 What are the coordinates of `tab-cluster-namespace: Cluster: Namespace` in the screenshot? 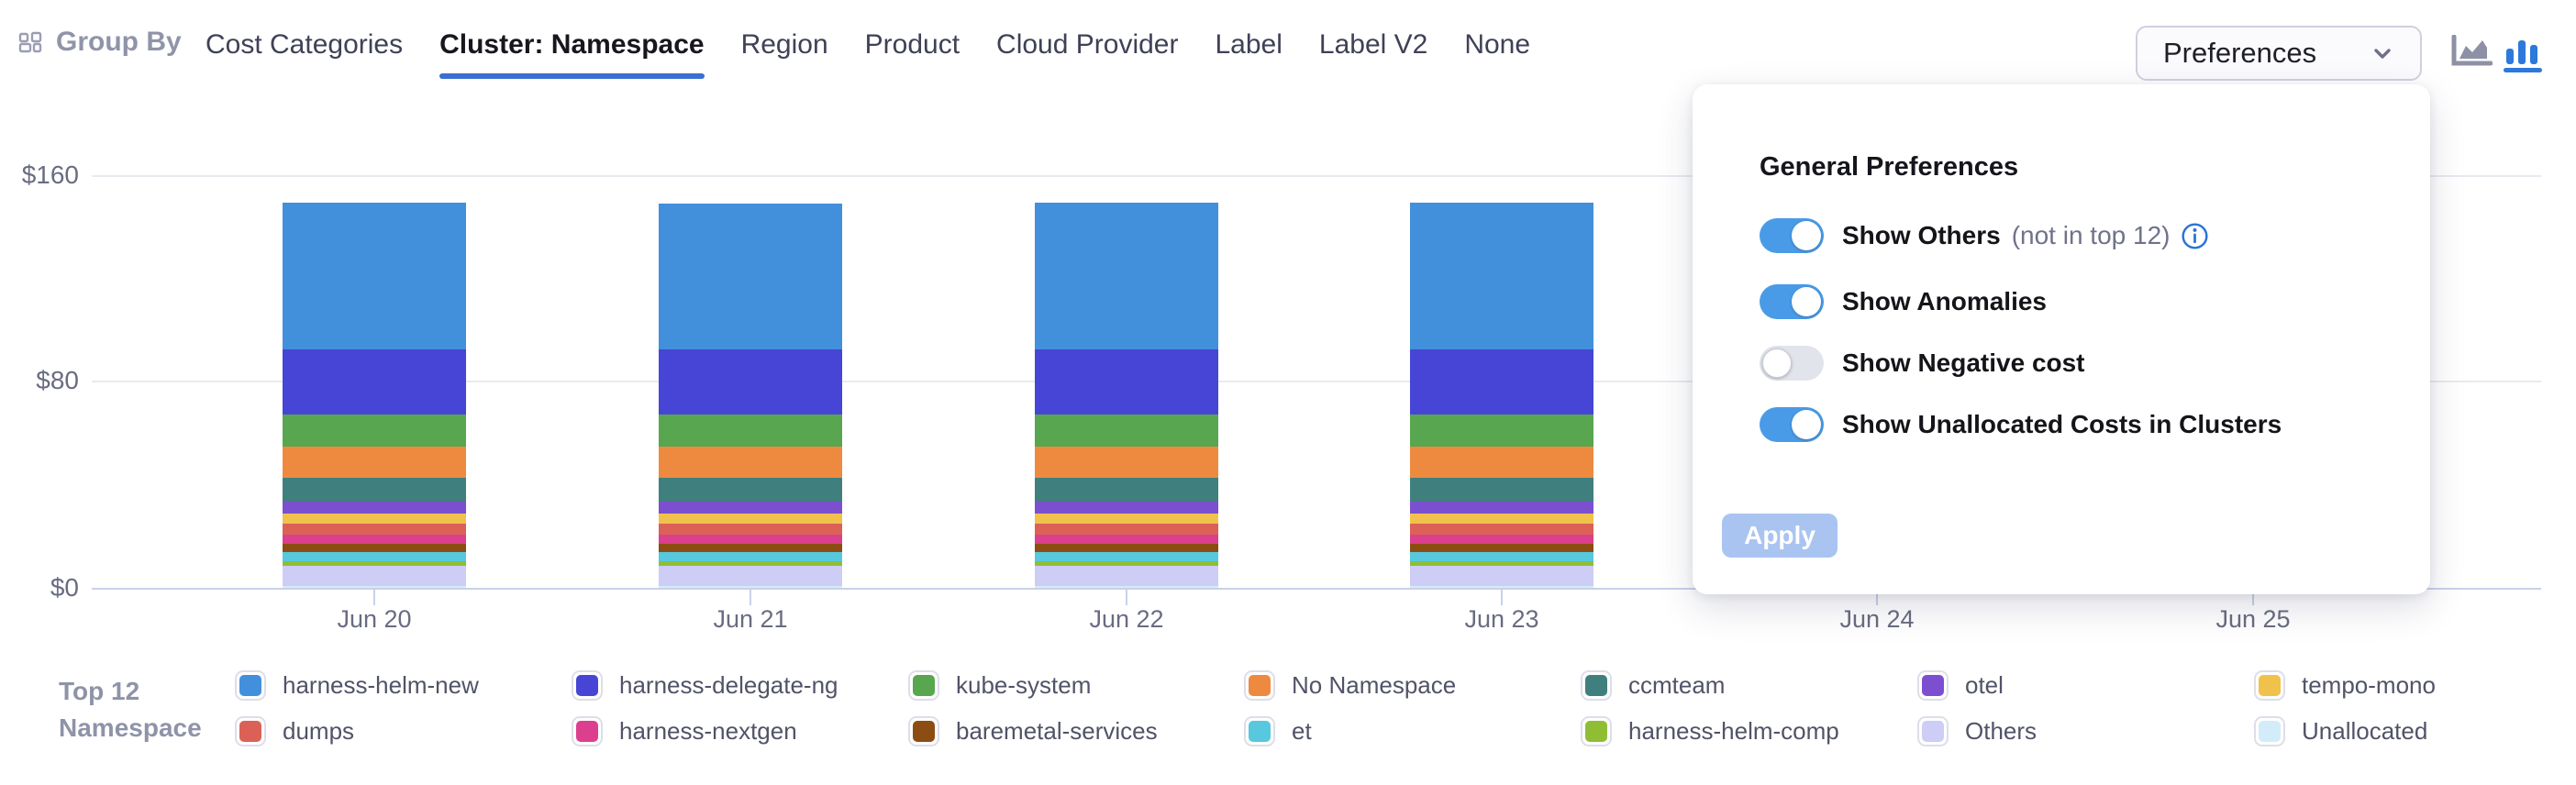 It's located at (572, 45).